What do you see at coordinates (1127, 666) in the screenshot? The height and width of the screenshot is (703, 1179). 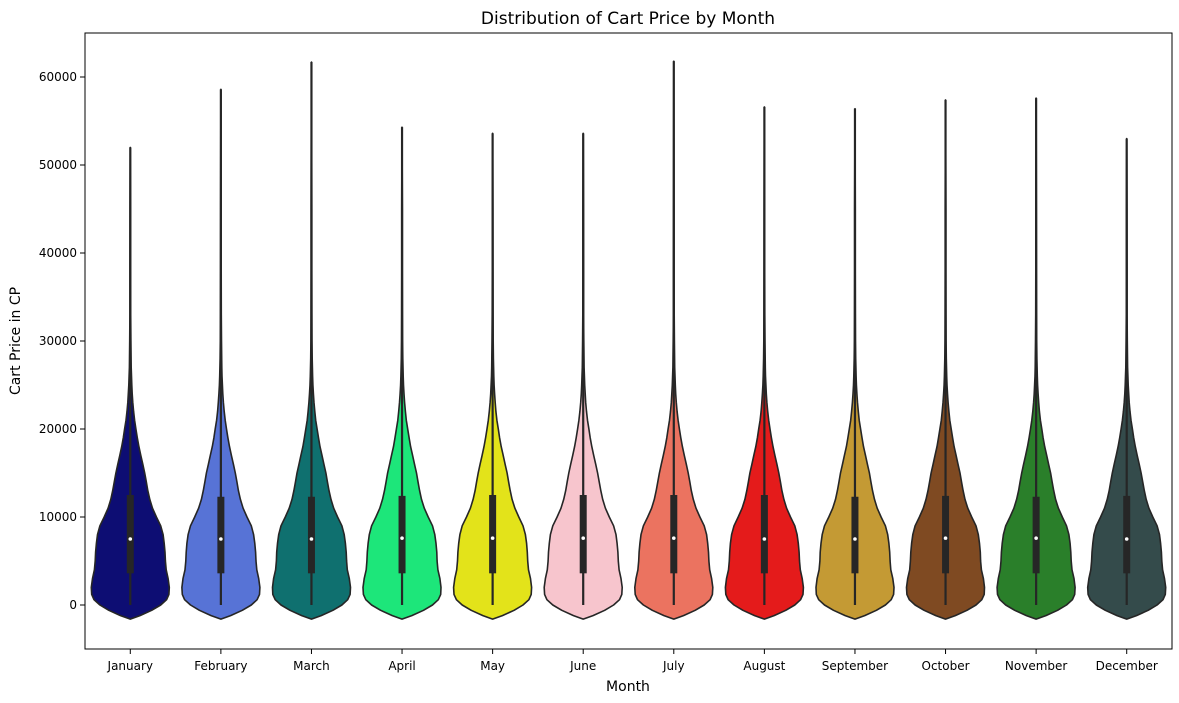 I see `x-tick-label: December` at bounding box center [1127, 666].